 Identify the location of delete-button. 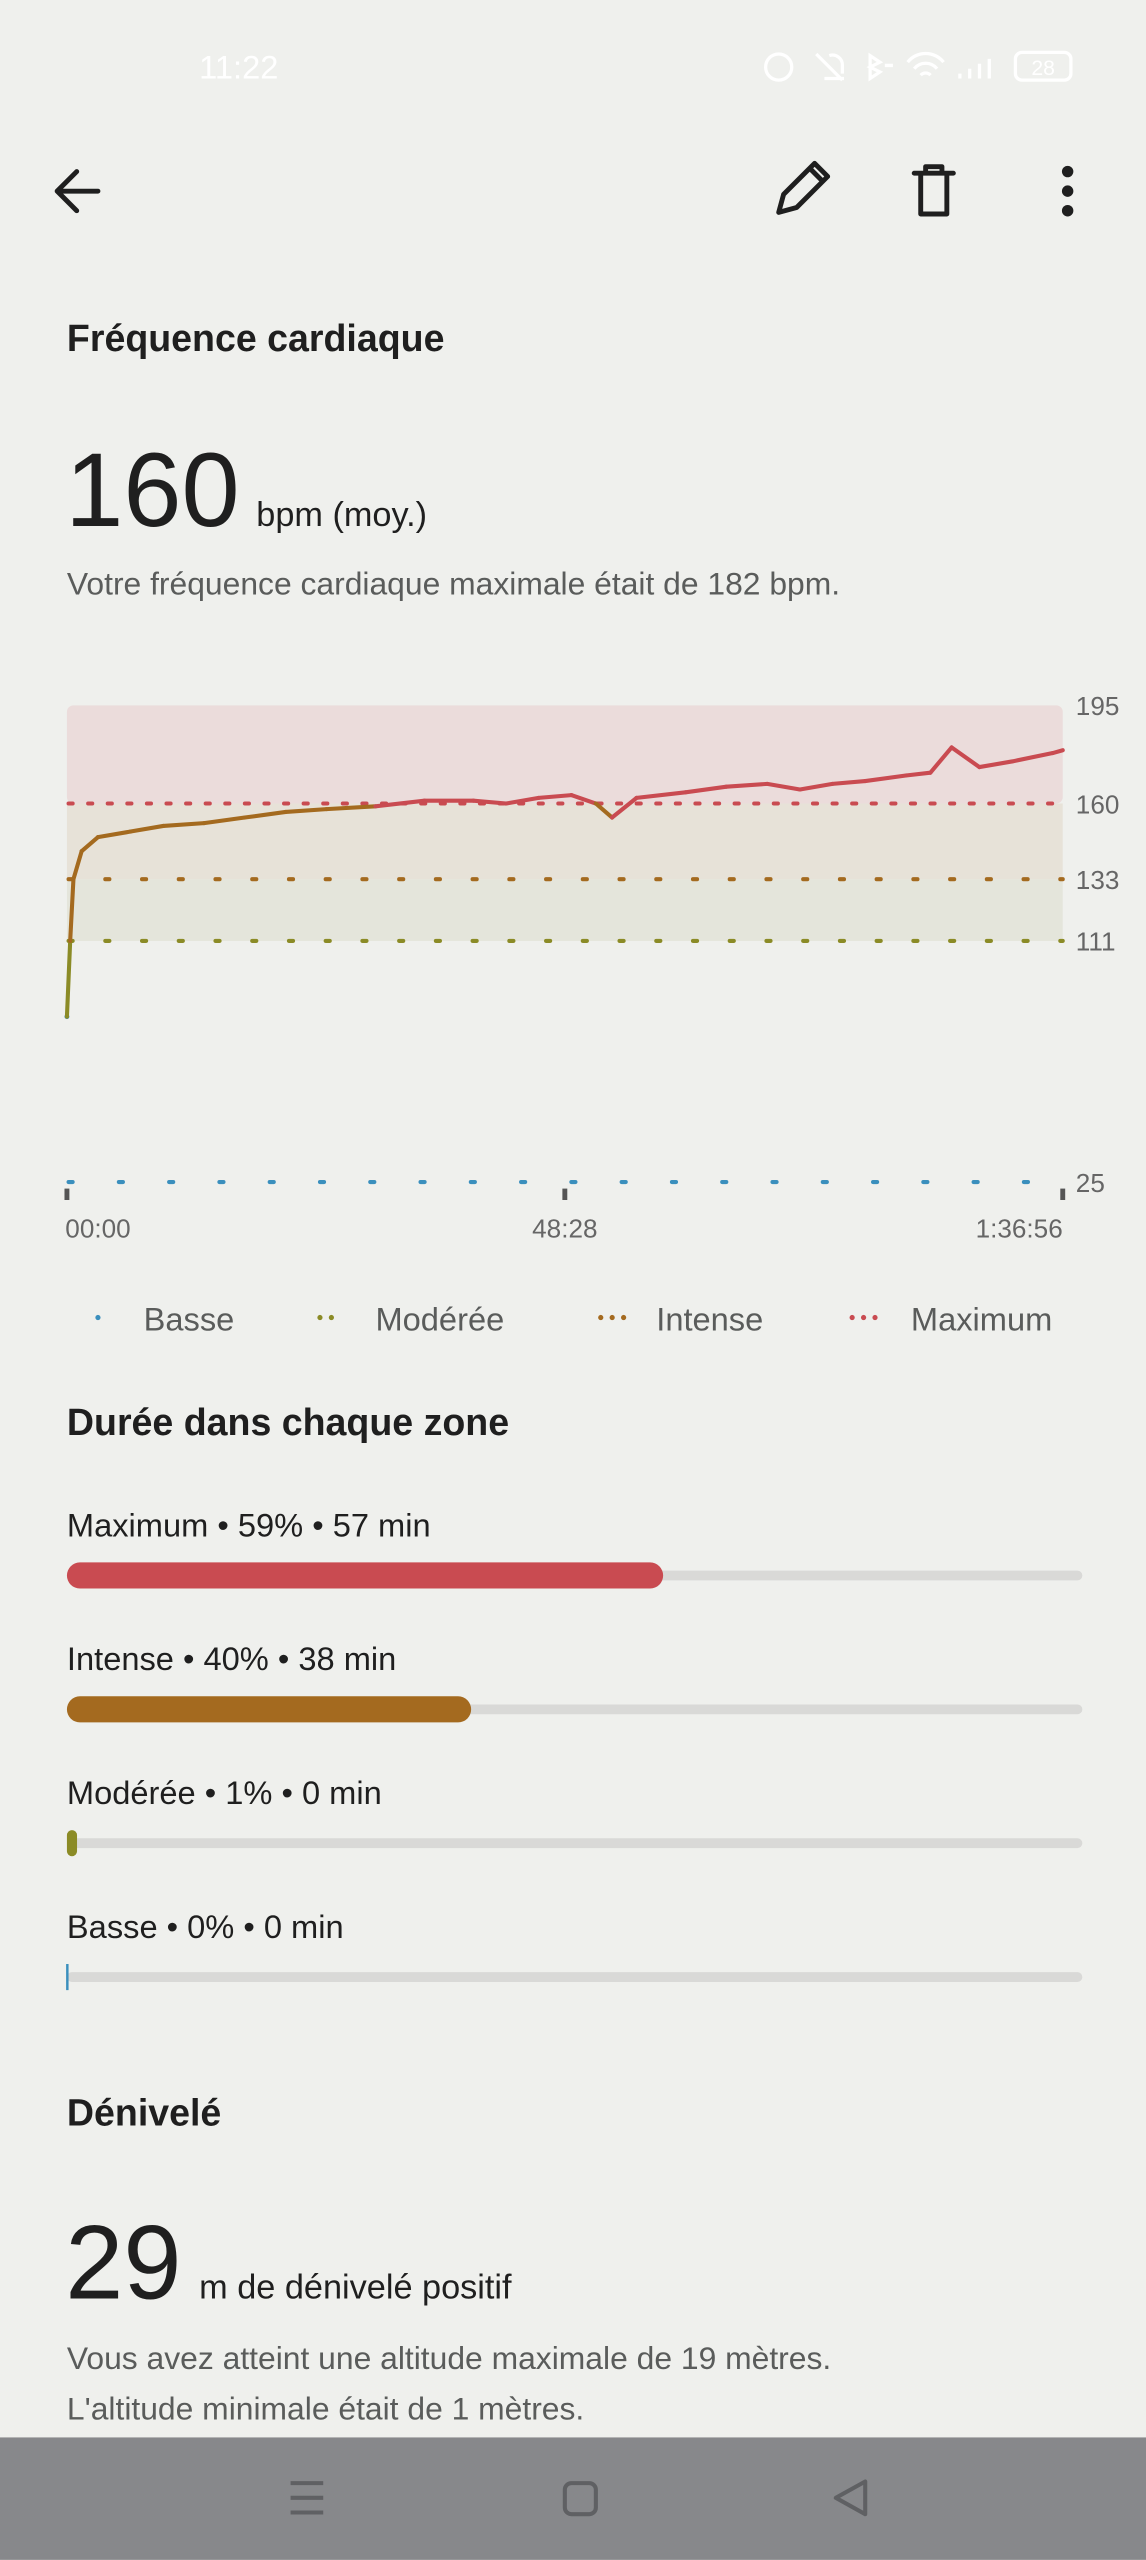
(933, 190).